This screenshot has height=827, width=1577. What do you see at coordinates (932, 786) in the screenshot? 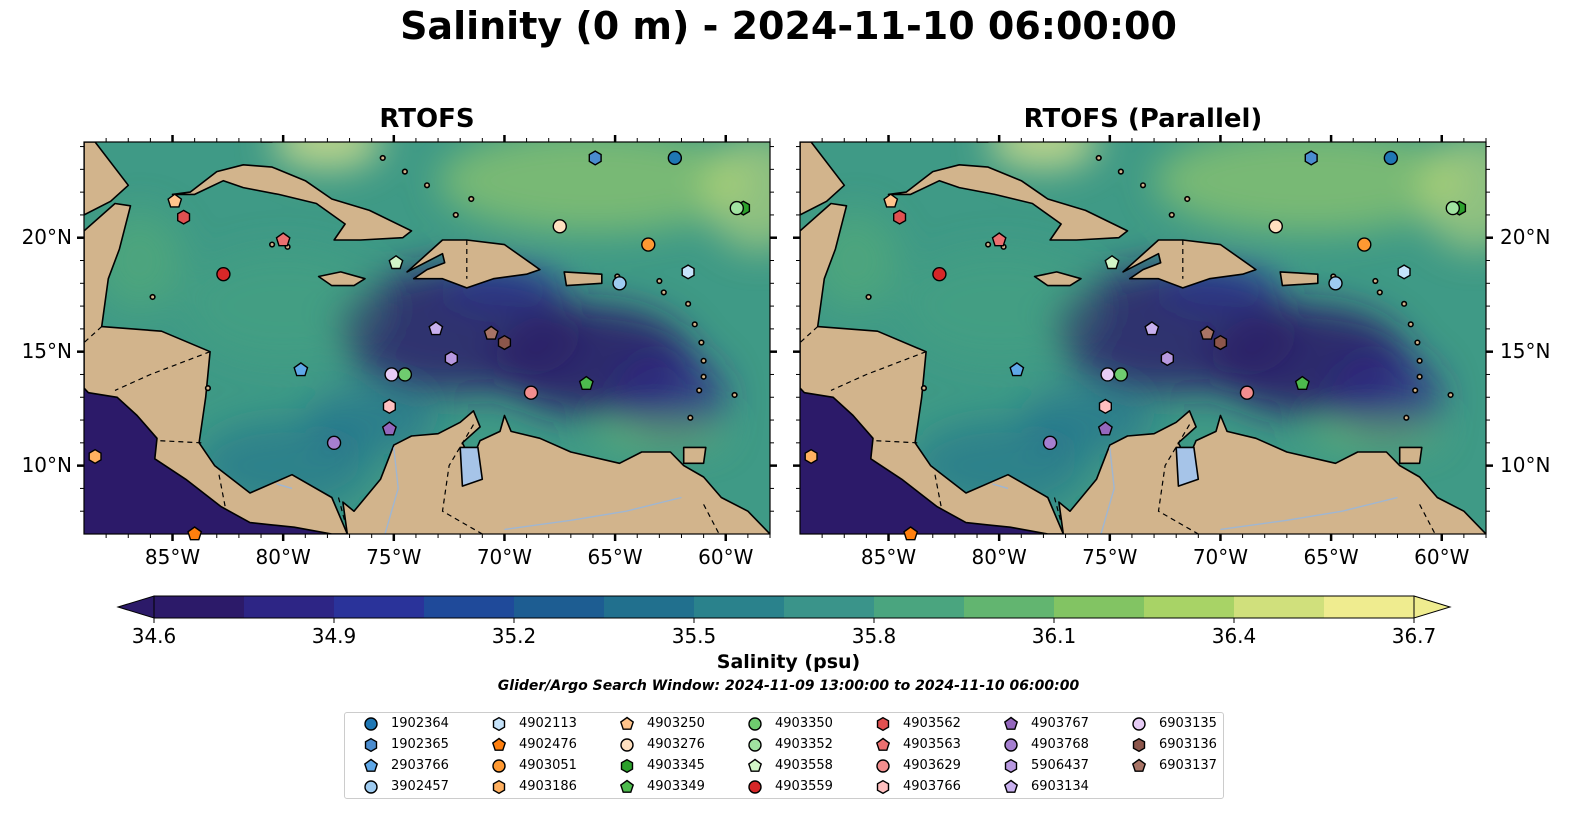
I see `legend-label: 4903766` at bounding box center [932, 786].